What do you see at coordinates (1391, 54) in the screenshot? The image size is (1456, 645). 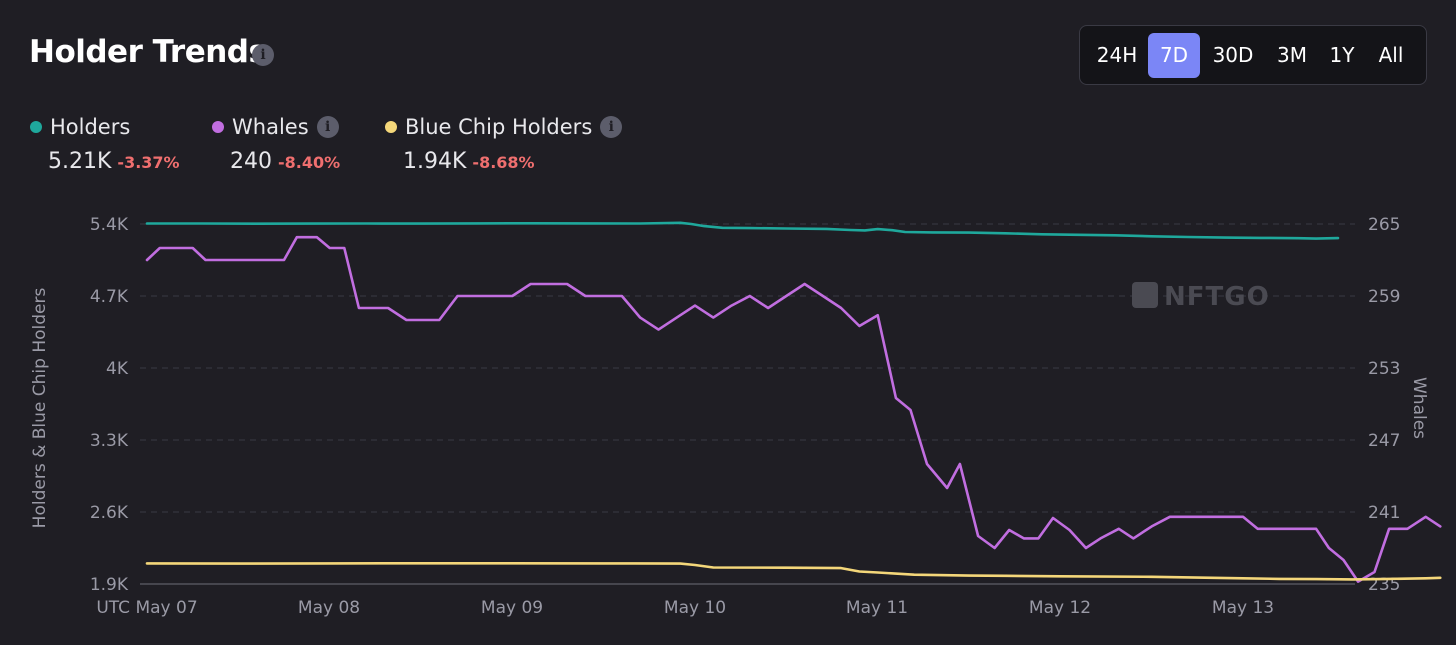 I see `range-button-all: All` at bounding box center [1391, 54].